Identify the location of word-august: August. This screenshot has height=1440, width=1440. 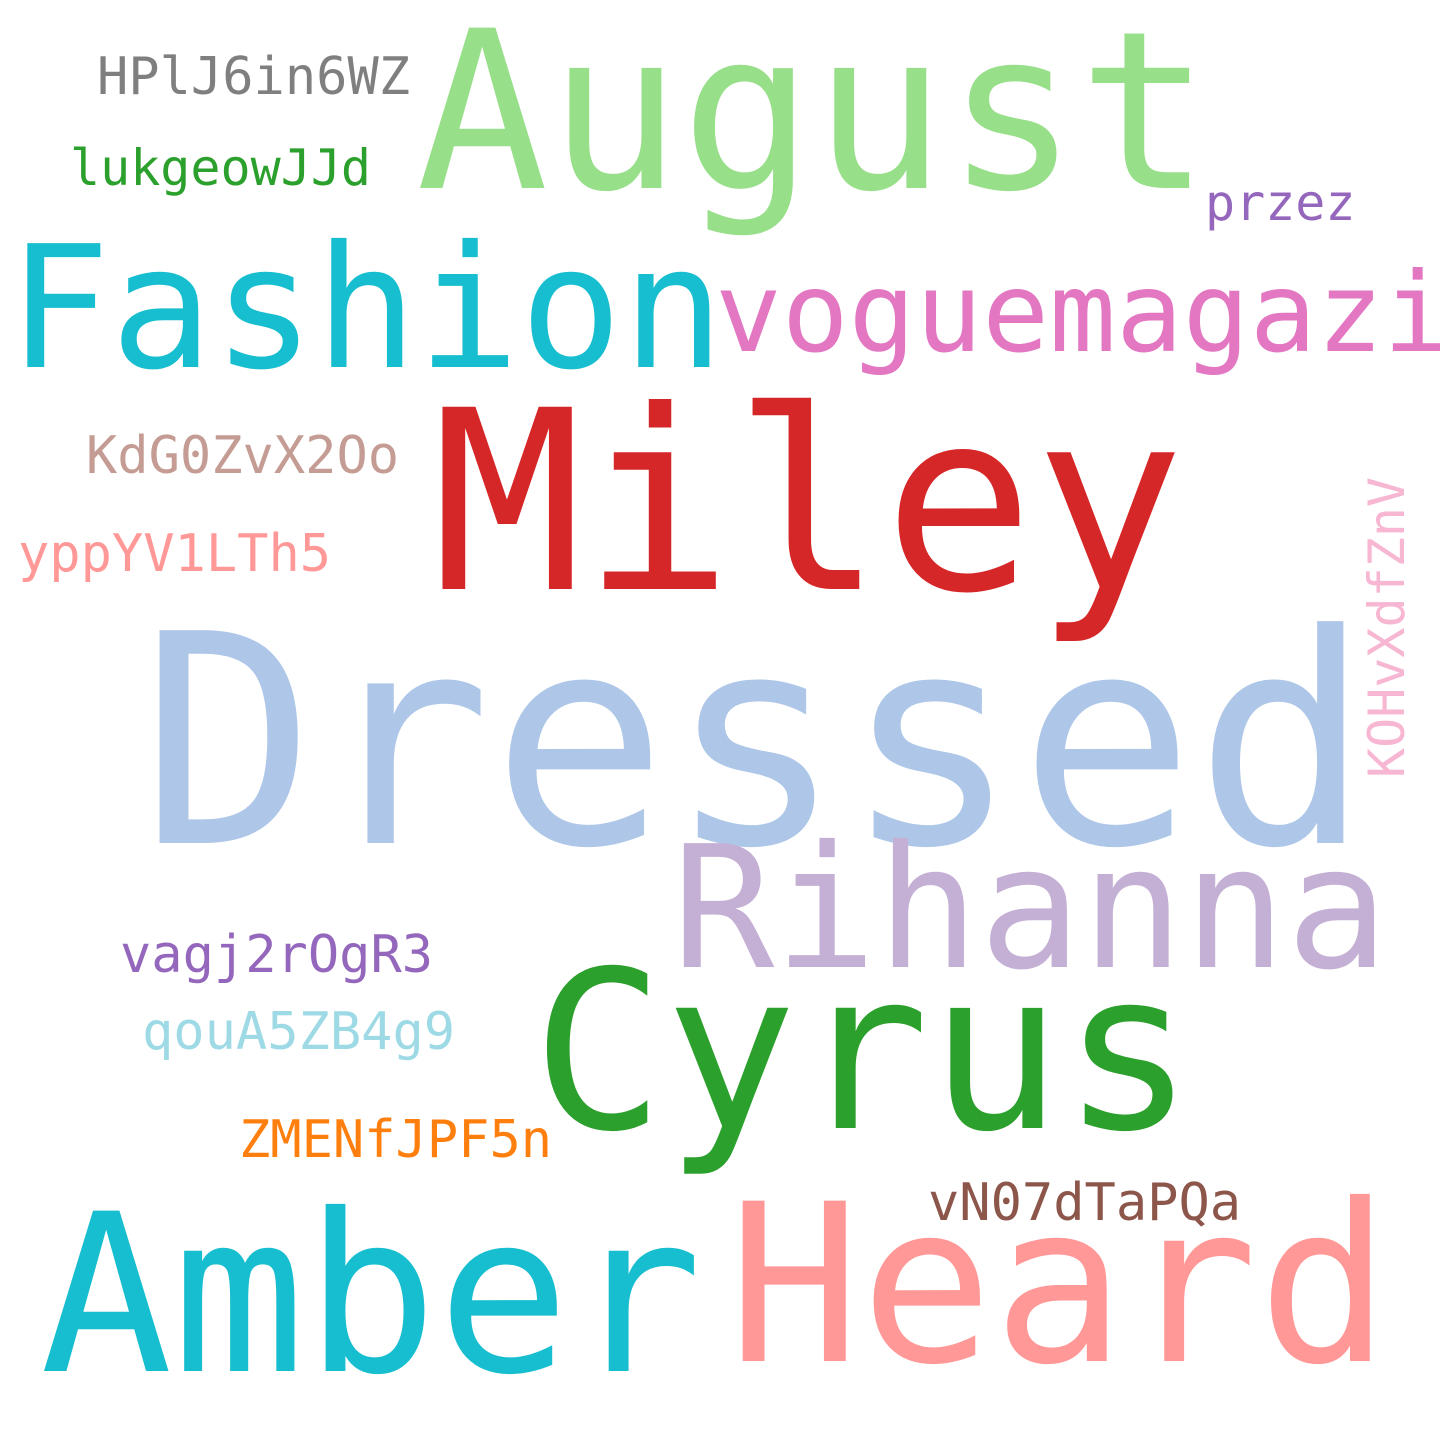
(813, 112).